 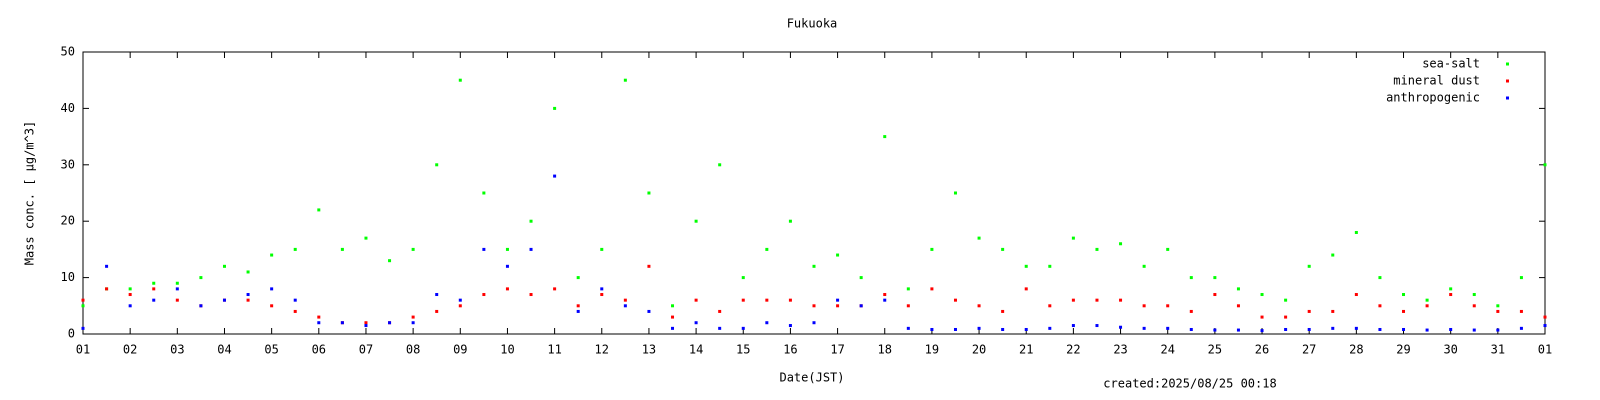 I want to click on x-tick-label: 10, so click(x=507, y=350).